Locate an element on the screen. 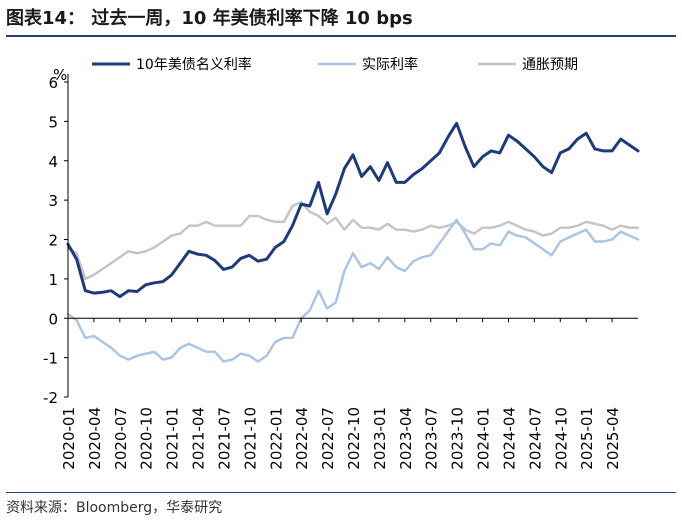 This screenshot has height=530, width=682. legend-label: 实际利率 is located at coordinates (390, 64).